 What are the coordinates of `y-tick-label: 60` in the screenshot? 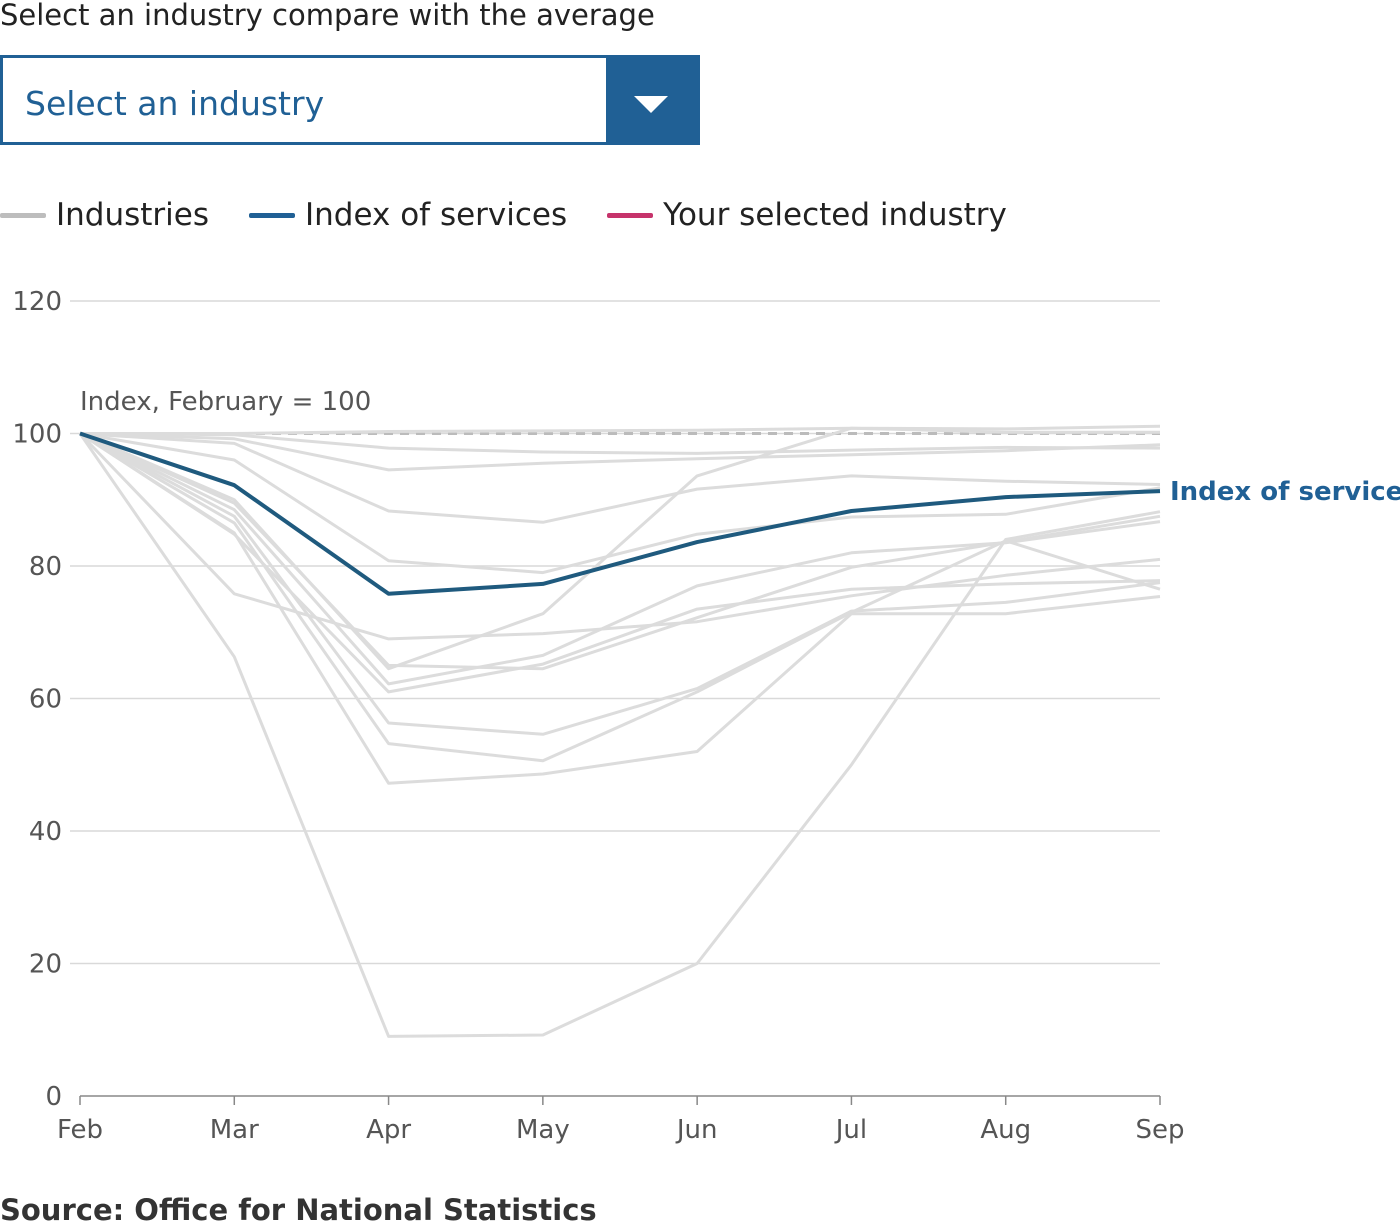 It's located at (45, 700).